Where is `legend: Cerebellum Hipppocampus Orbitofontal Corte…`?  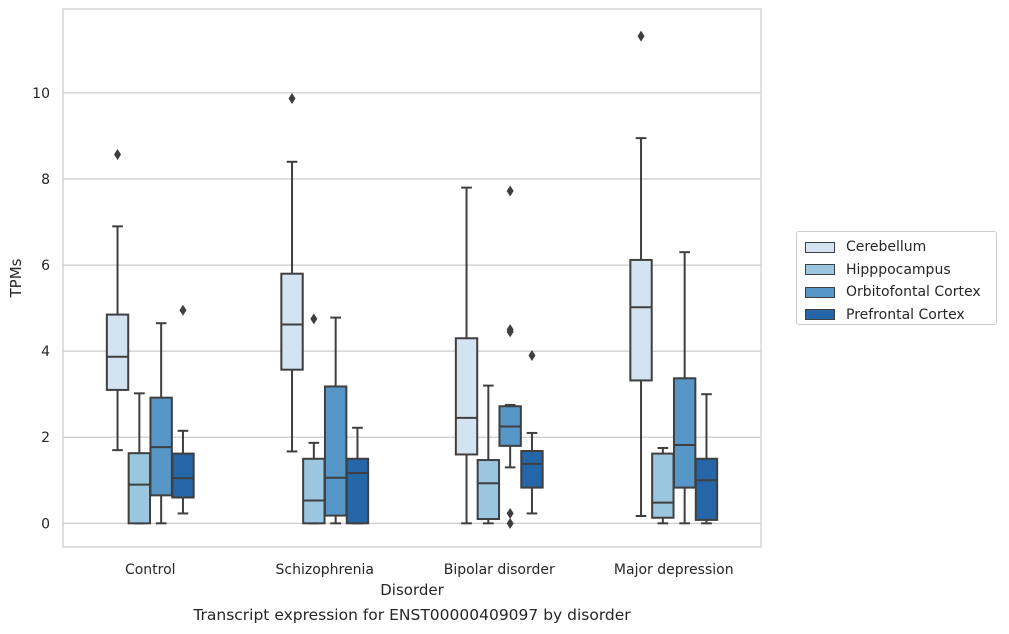 legend: Cerebellum Hipppocampus Orbitofontal Corte… is located at coordinates (896, 278).